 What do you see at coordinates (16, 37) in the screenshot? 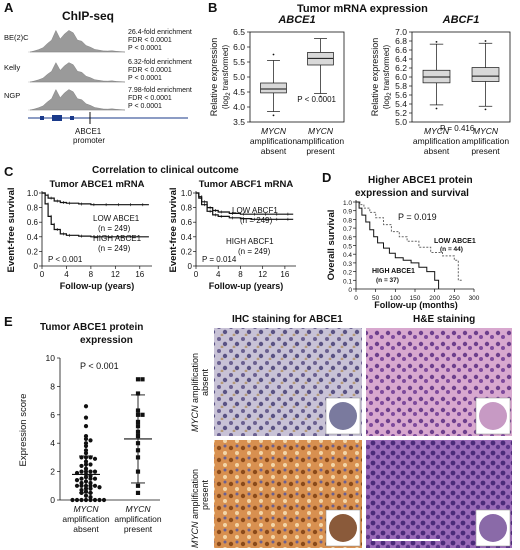
I see `track-label: BE(2)C` at bounding box center [16, 37].